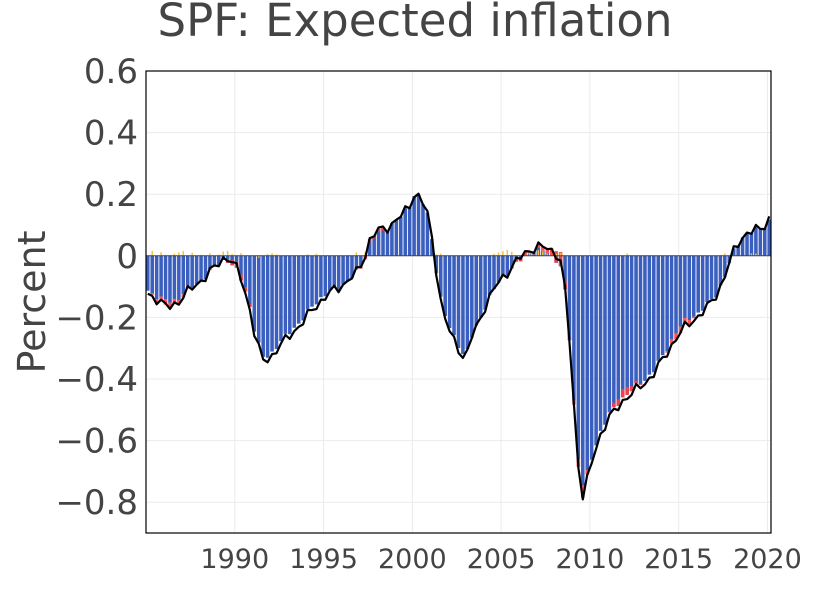  Describe the element at coordinates (234, 559) in the screenshot. I see `x-tick-label: 1990` at that location.